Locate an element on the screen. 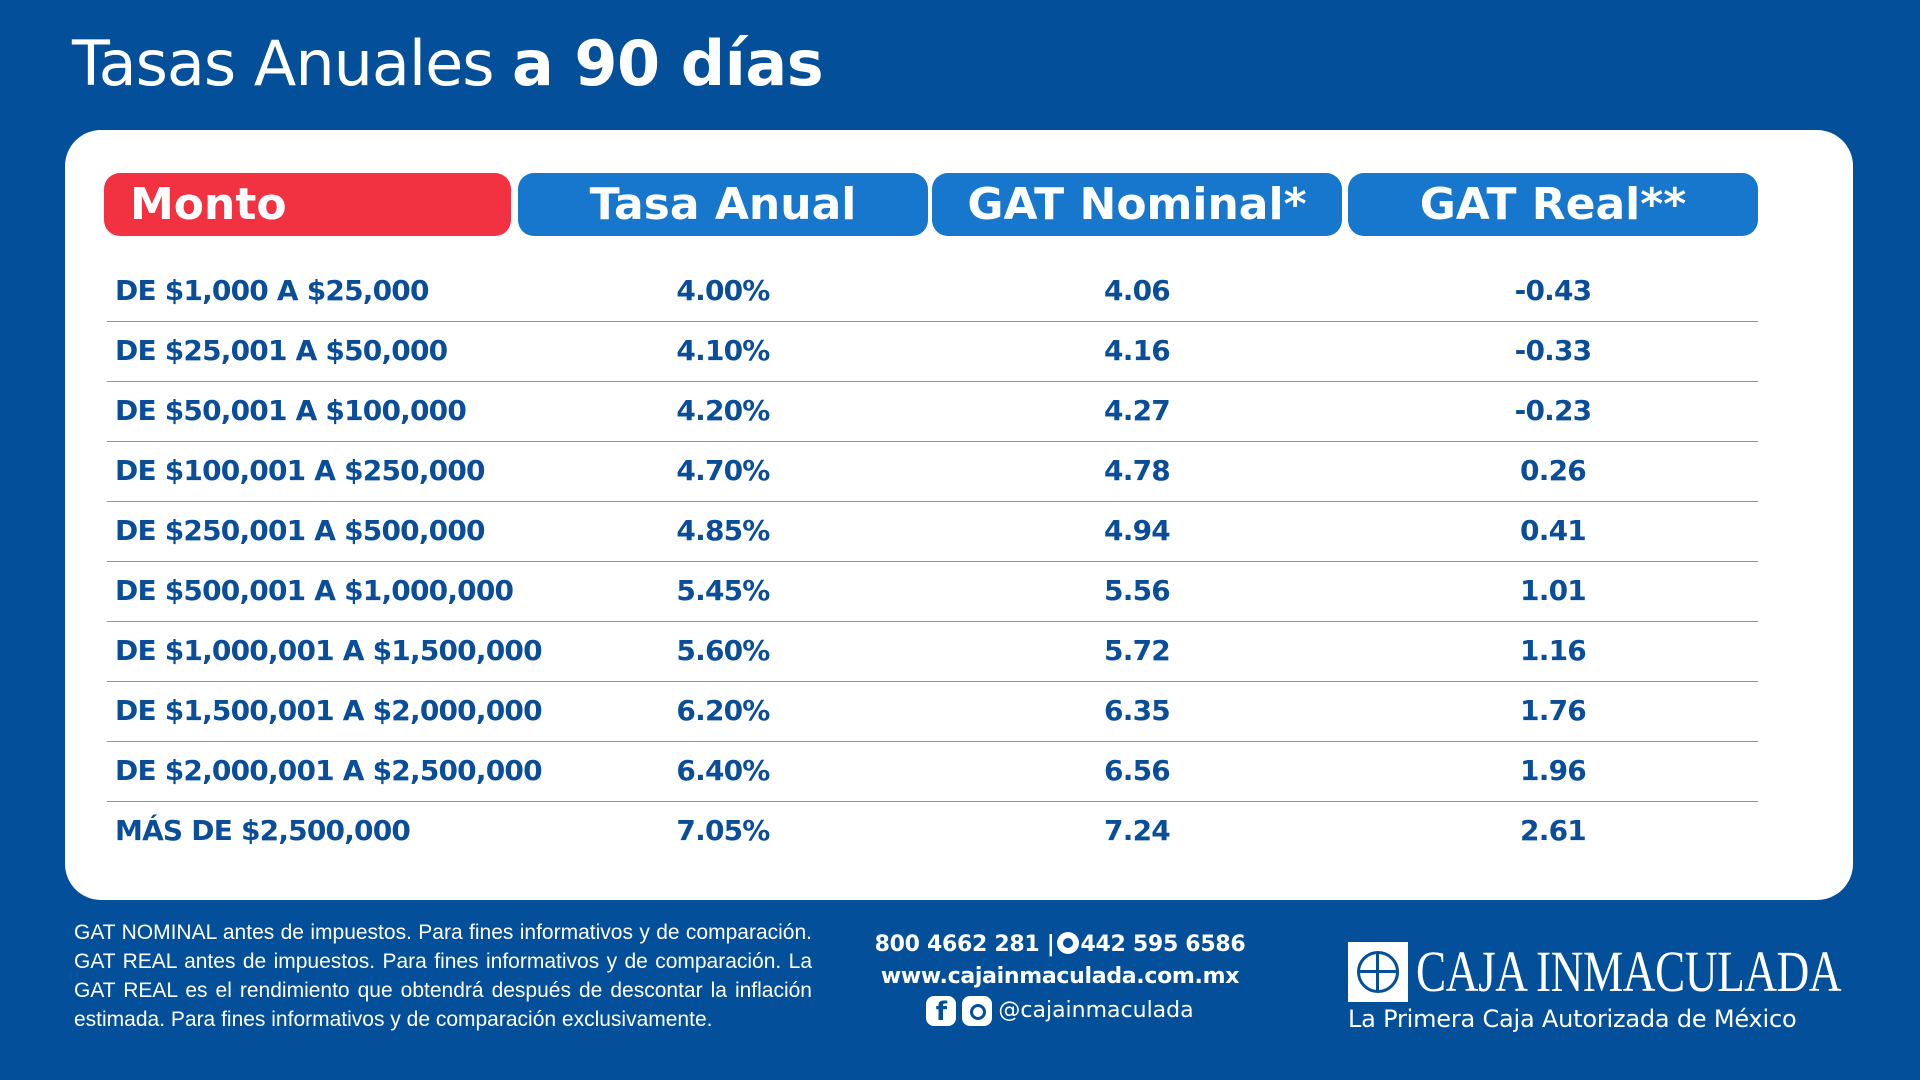 This screenshot has width=1920, height=1080. cell-gat-nominal: 6.35 is located at coordinates (1137, 710).